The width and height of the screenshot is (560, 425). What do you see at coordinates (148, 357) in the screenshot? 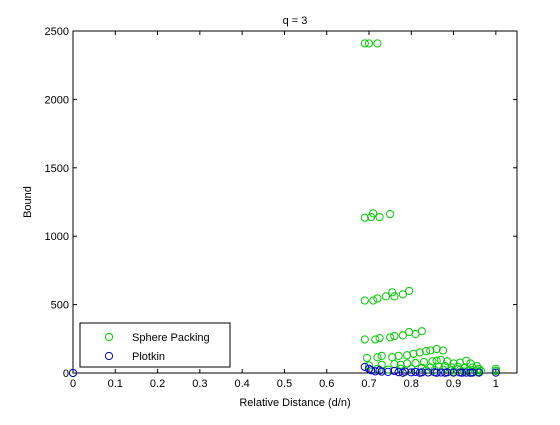
I see `legend-label: Plotkin` at bounding box center [148, 357].